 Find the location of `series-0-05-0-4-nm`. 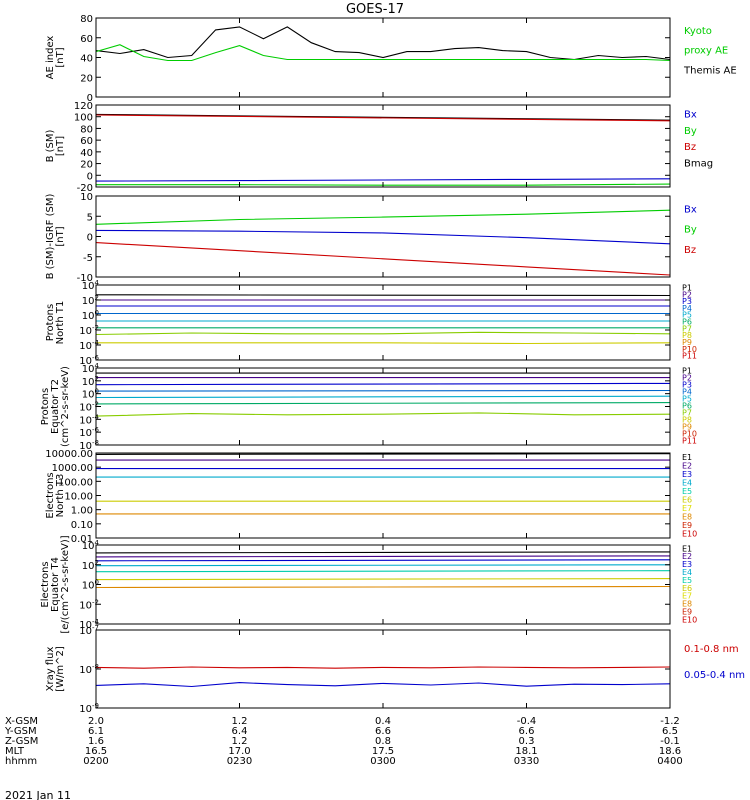

series-0-05-0-4-nm is located at coordinates (383, 685).